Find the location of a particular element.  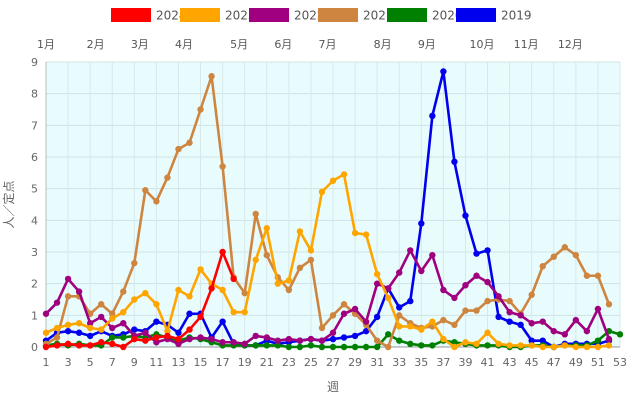

x-tick-label: 41 is located at coordinates (488, 362).